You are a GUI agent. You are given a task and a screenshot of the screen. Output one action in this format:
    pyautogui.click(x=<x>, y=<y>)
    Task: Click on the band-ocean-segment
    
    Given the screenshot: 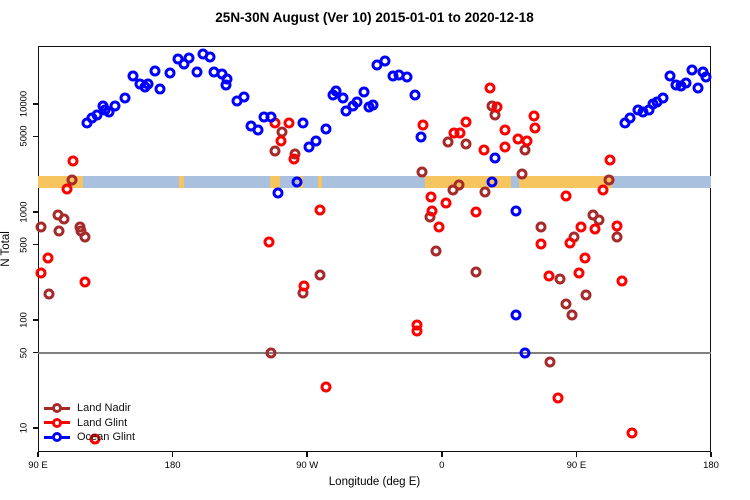 What is the action you would take?
    pyautogui.click(x=374, y=182)
    